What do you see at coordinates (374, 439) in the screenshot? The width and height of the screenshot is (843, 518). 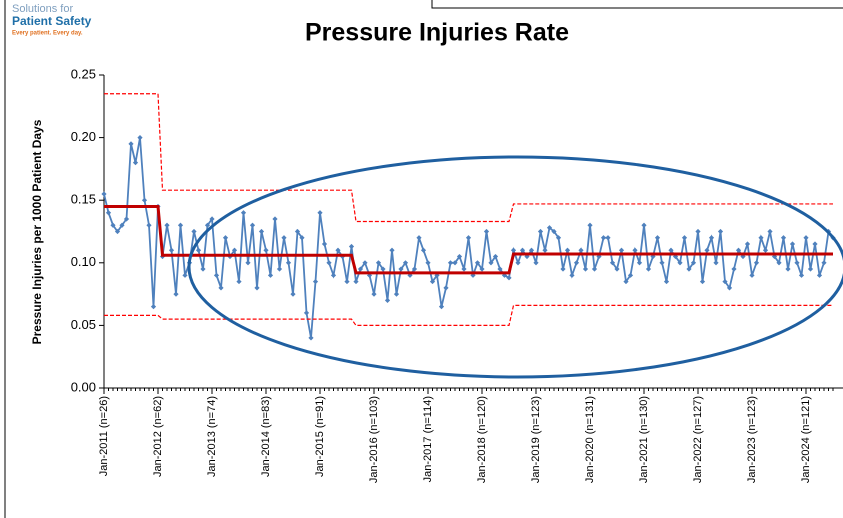 I see `x-tick-label: Jan-2016 (n=103)` at bounding box center [374, 439].